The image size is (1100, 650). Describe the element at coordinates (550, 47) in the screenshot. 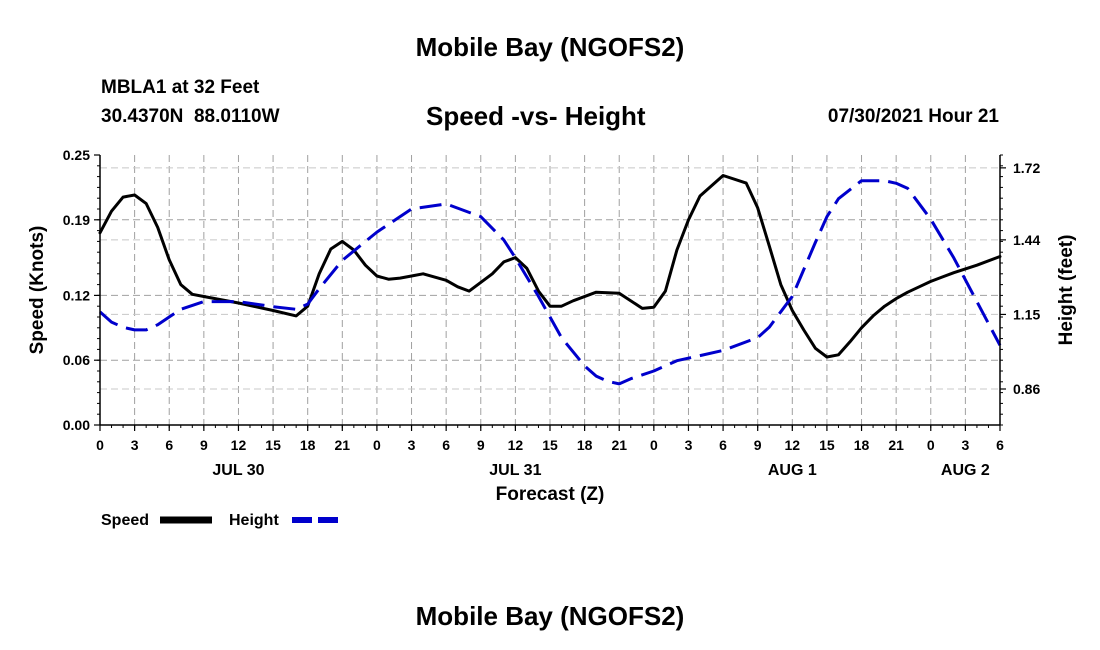

I see `top-title: Mobile Bay (NGOFS2)` at that location.